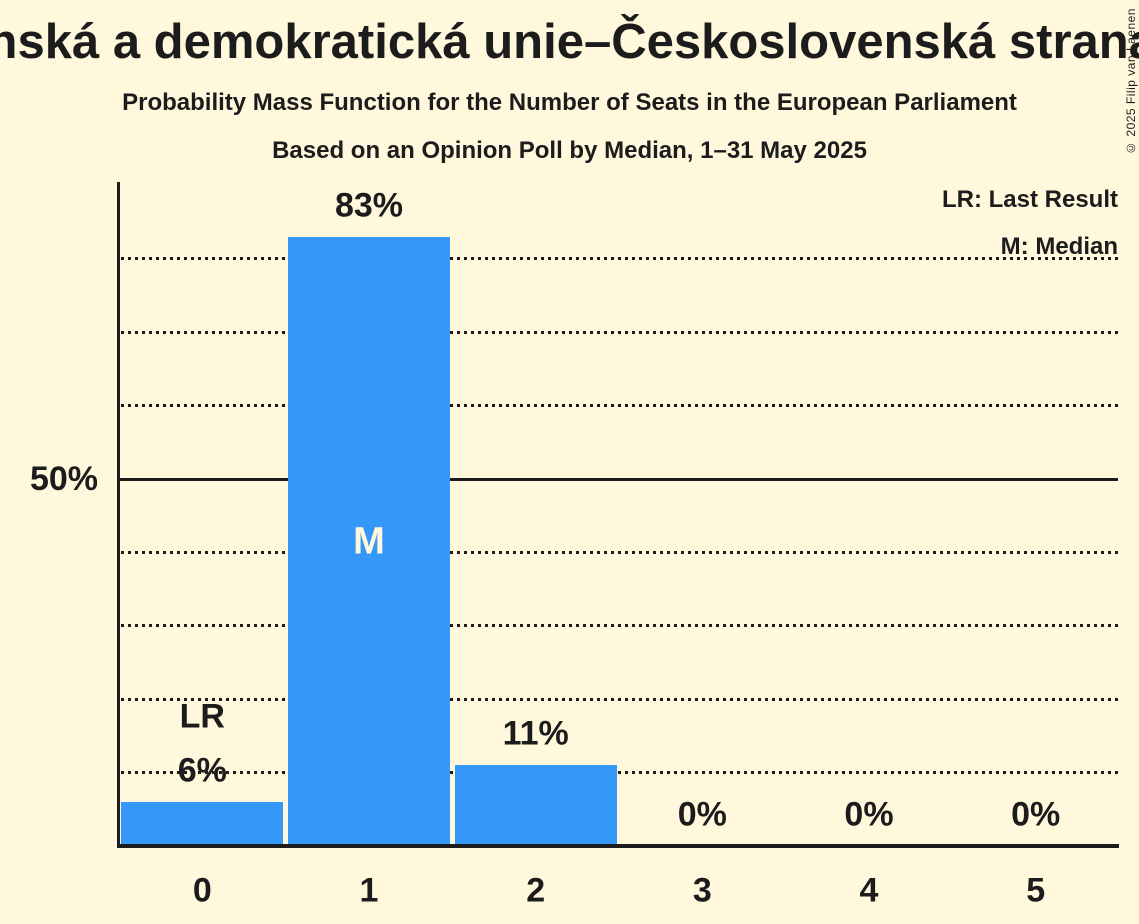  What do you see at coordinates (1036, 890) in the screenshot?
I see `x-tick-label-5: 5` at bounding box center [1036, 890].